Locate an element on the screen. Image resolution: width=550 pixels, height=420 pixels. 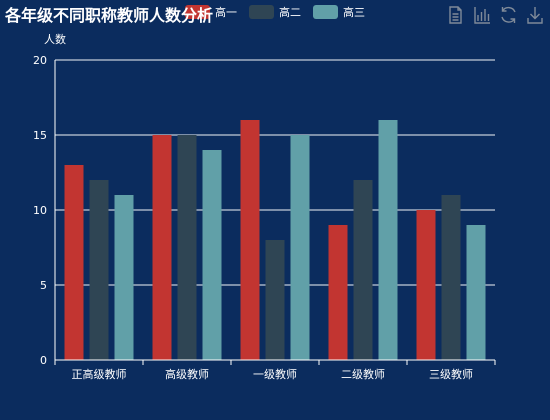
x-tick-label: 高级教师 is located at coordinates (187, 374).